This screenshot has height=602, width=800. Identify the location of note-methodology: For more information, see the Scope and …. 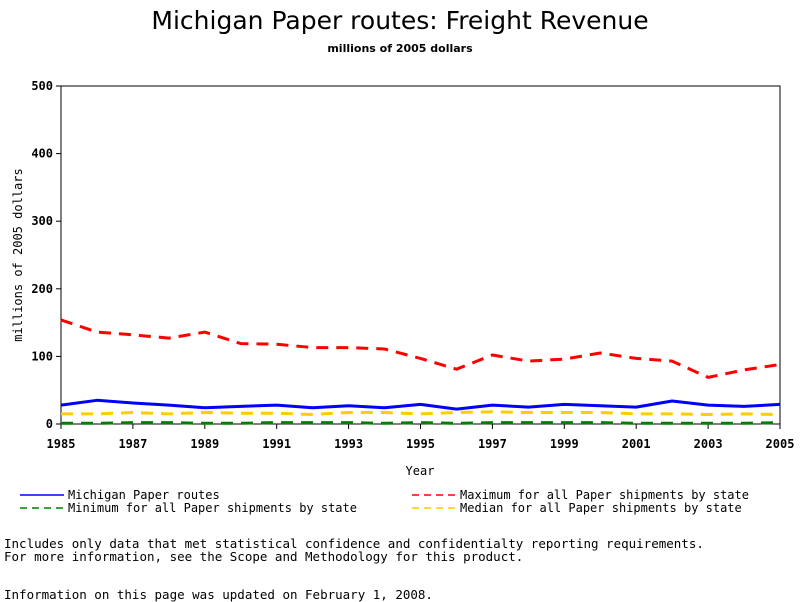
(264, 556).